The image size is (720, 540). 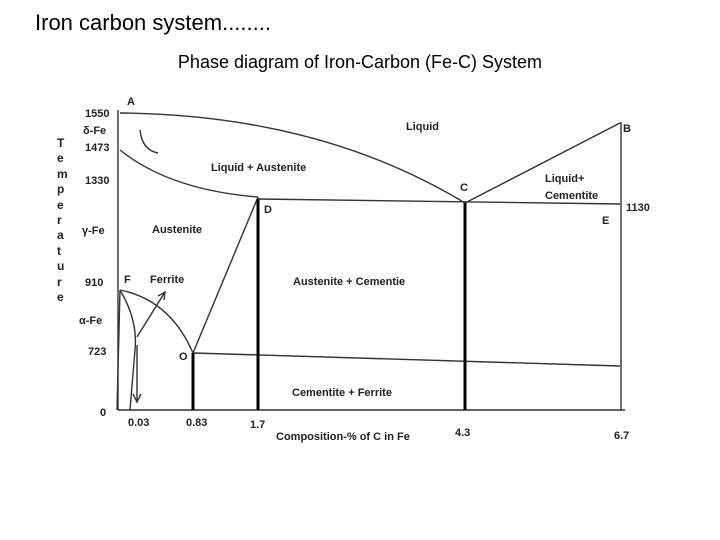 What do you see at coordinates (131, 102) in the screenshot?
I see `point-label: A` at bounding box center [131, 102].